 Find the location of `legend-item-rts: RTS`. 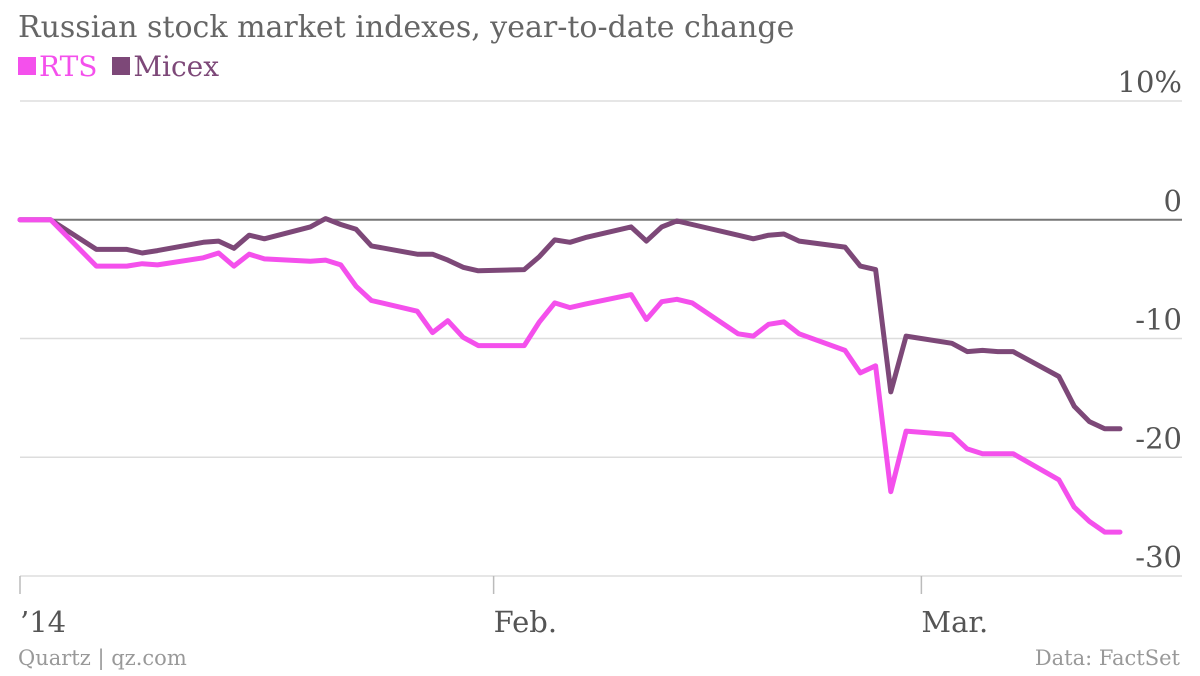

legend-item-rts: RTS is located at coordinates (57, 66).